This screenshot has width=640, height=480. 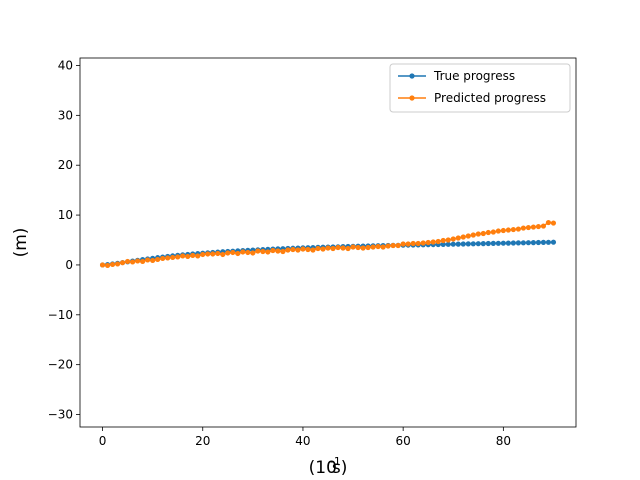 What do you see at coordinates (403, 441) in the screenshot?
I see `x-tick-label: 60` at bounding box center [403, 441].